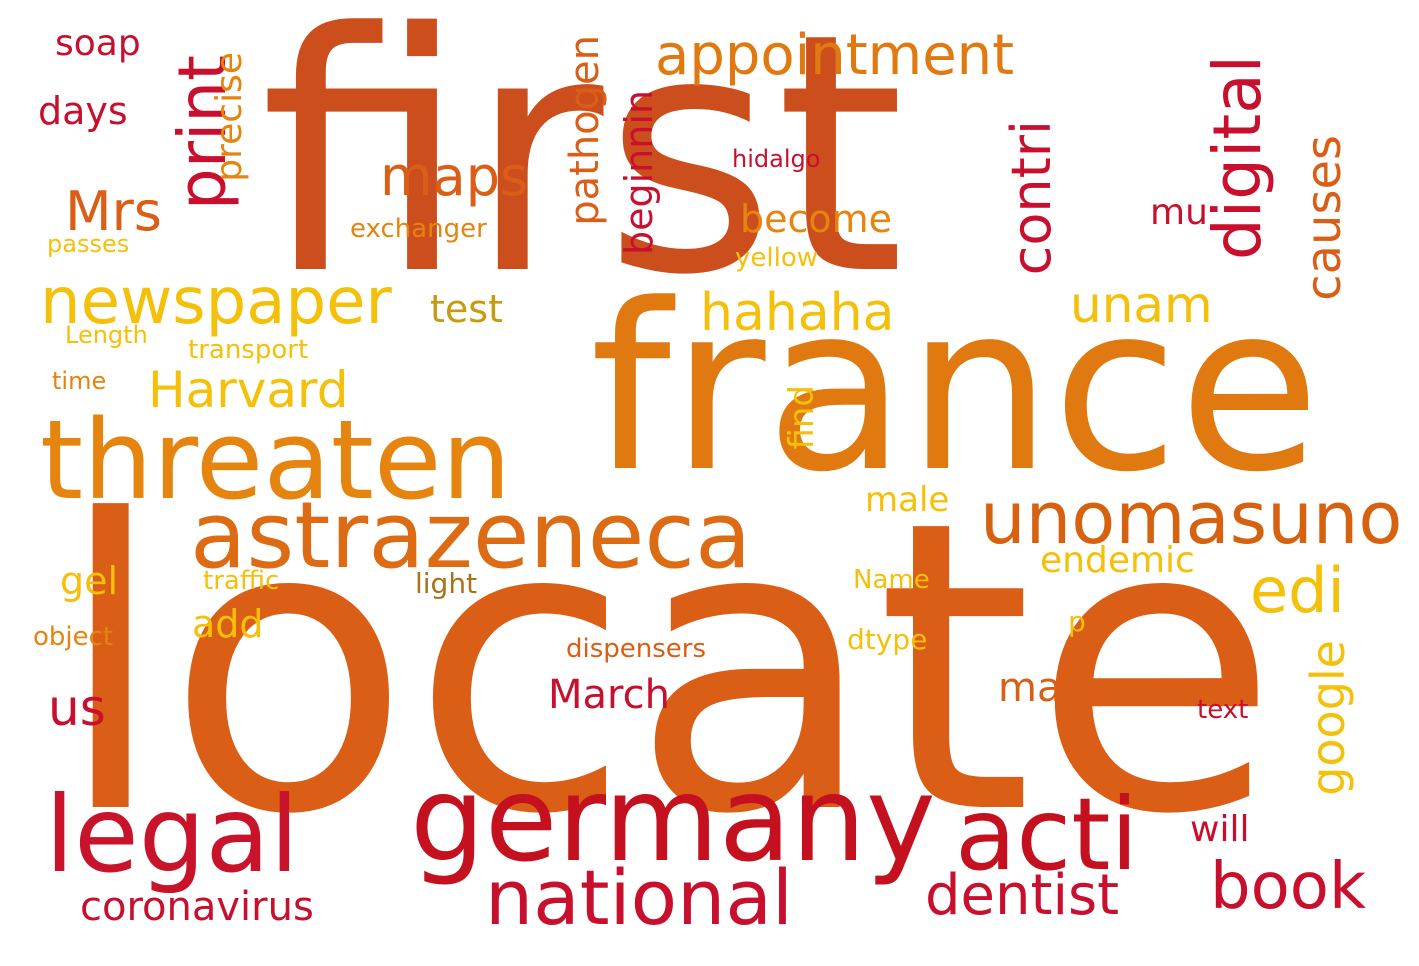 The image size is (1419, 966). What do you see at coordinates (907, 500) in the screenshot?
I see `word-male: male` at bounding box center [907, 500].